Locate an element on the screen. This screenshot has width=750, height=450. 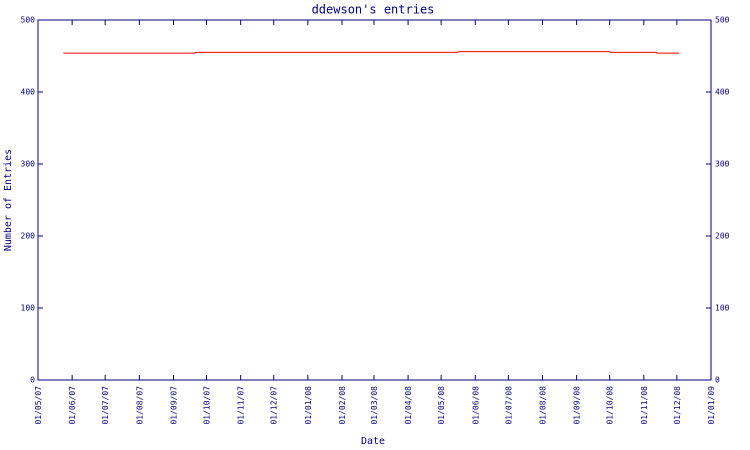
x-tick-label: 01/08/07 is located at coordinates (139, 405).